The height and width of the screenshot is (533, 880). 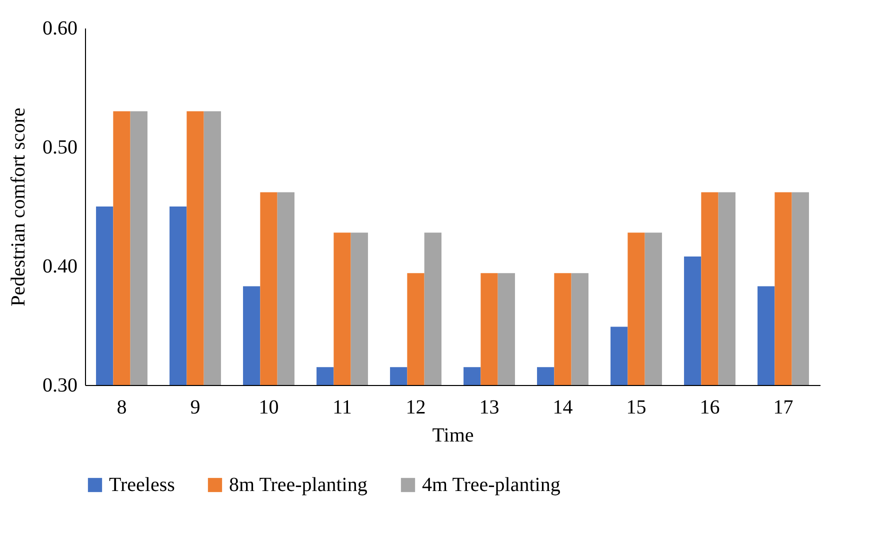 What do you see at coordinates (453, 435) in the screenshot?
I see `x-axis-title: Time` at bounding box center [453, 435].